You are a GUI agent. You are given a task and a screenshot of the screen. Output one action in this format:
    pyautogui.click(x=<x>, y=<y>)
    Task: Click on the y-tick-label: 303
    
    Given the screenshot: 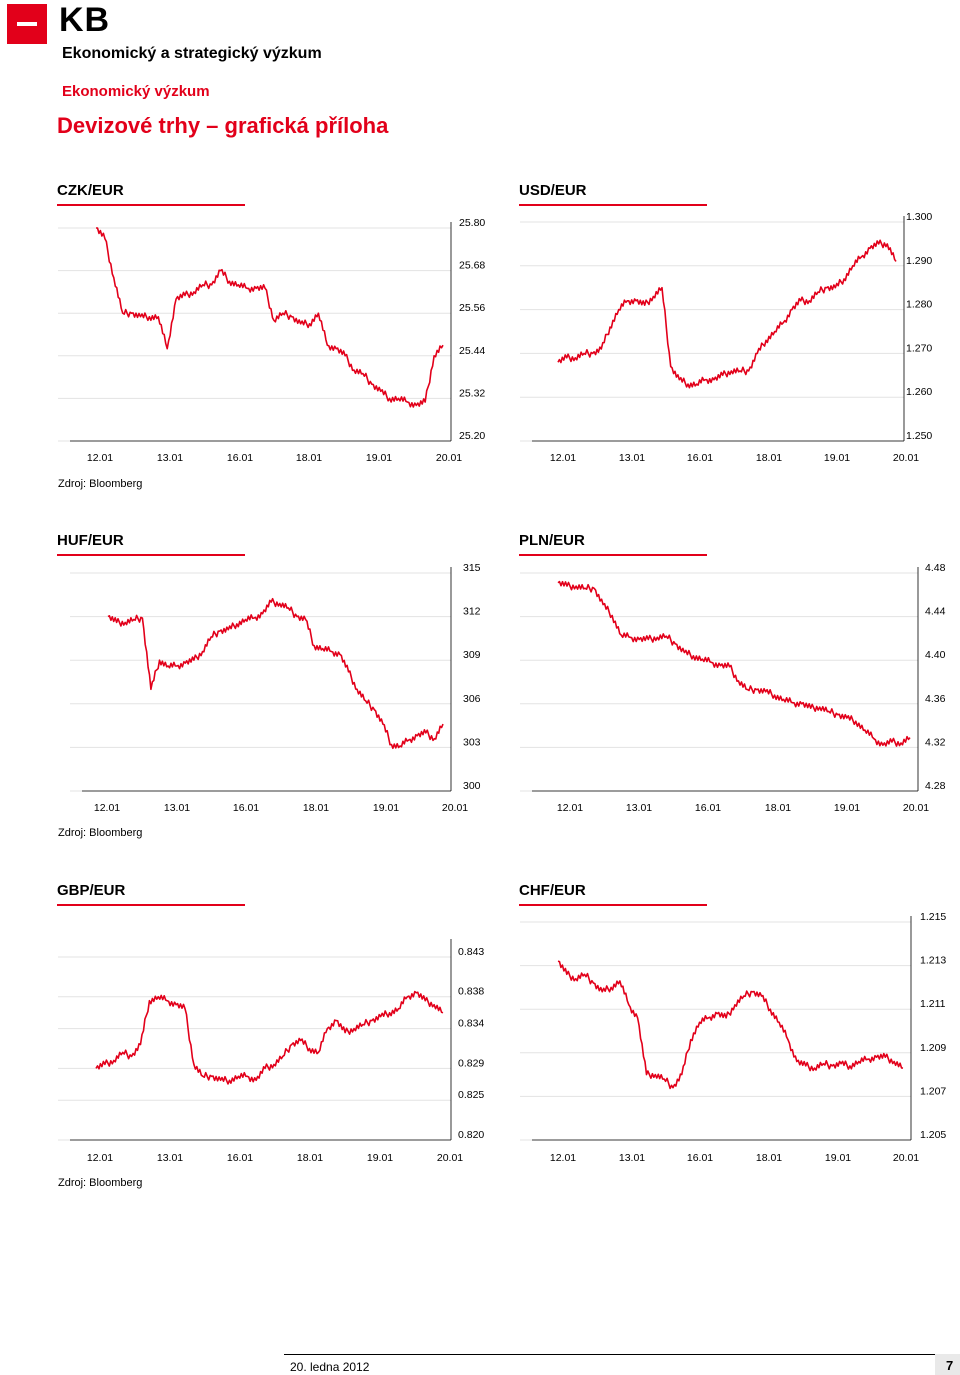 What is the action you would take?
    pyautogui.click(x=472, y=742)
    